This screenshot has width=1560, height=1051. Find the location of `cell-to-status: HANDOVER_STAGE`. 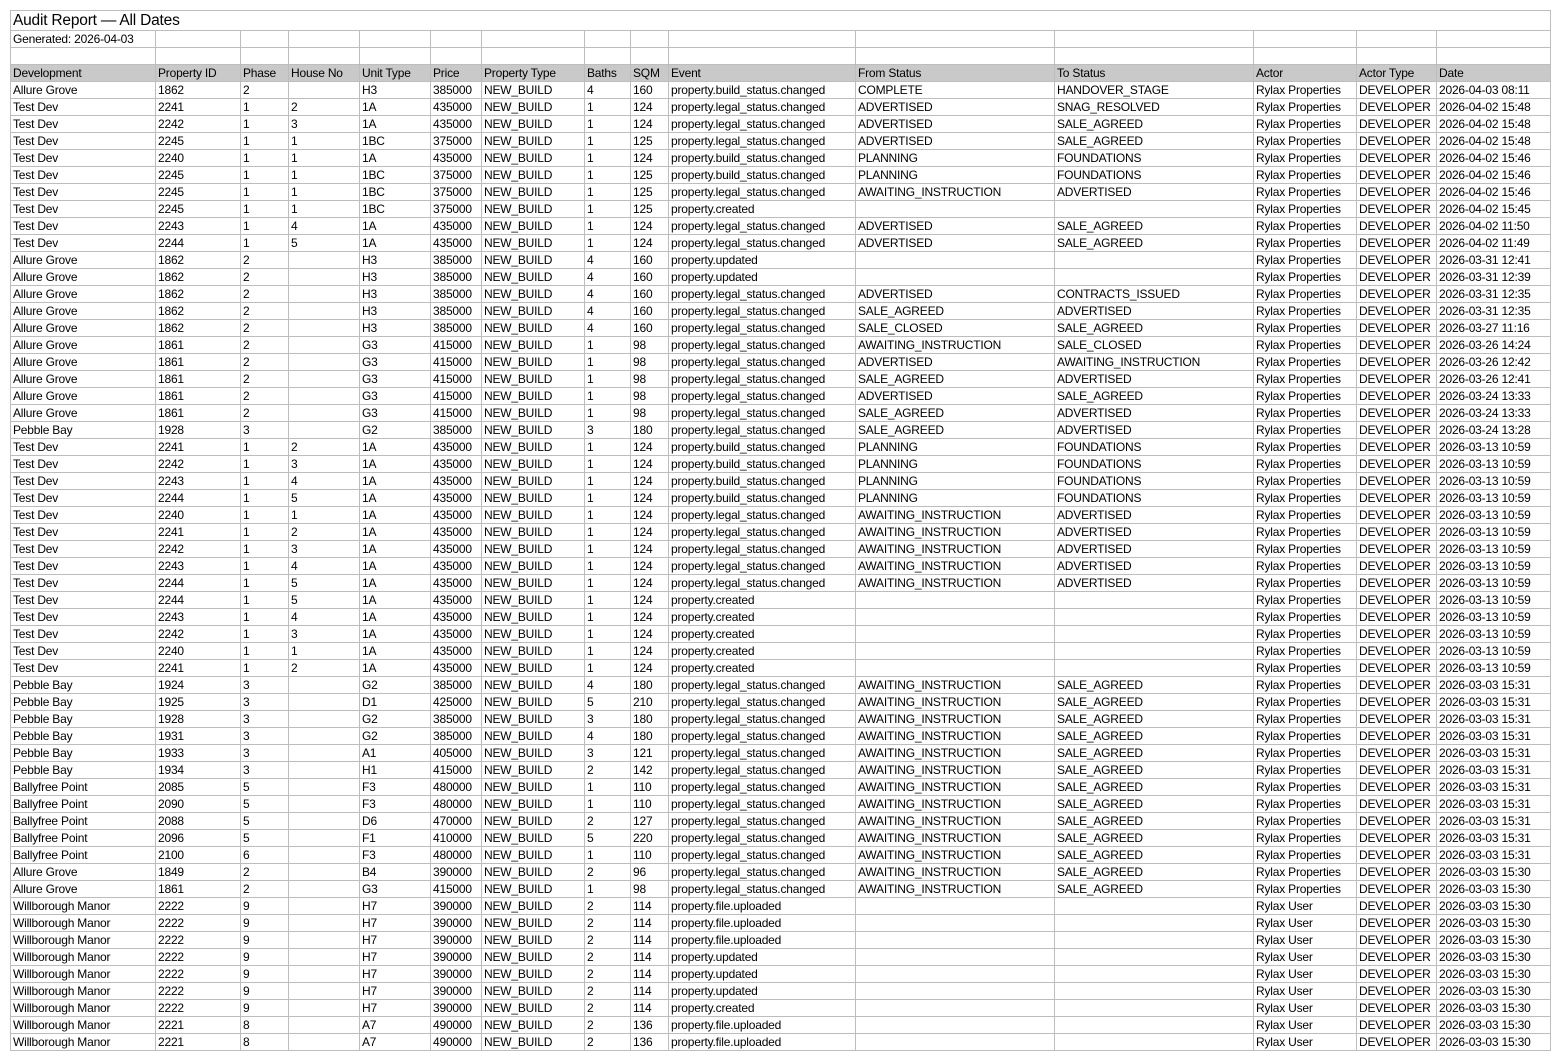

cell-to-status: HANDOVER_STAGE is located at coordinates (1154, 90).